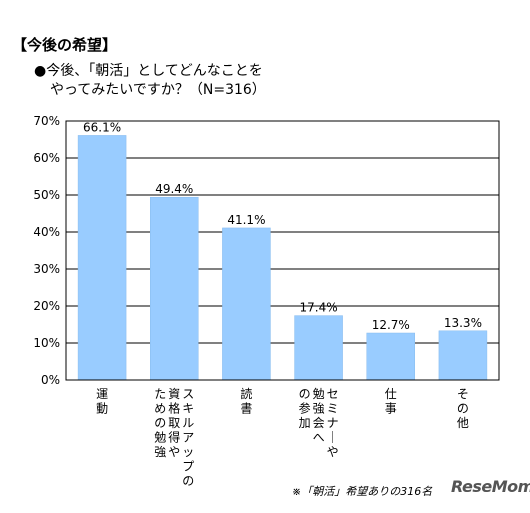 This screenshot has width=530, height=513. What do you see at coordinates (188, 409) in the screenshot?
I see `x-category-label: キ` at bounding box center [188, 409].